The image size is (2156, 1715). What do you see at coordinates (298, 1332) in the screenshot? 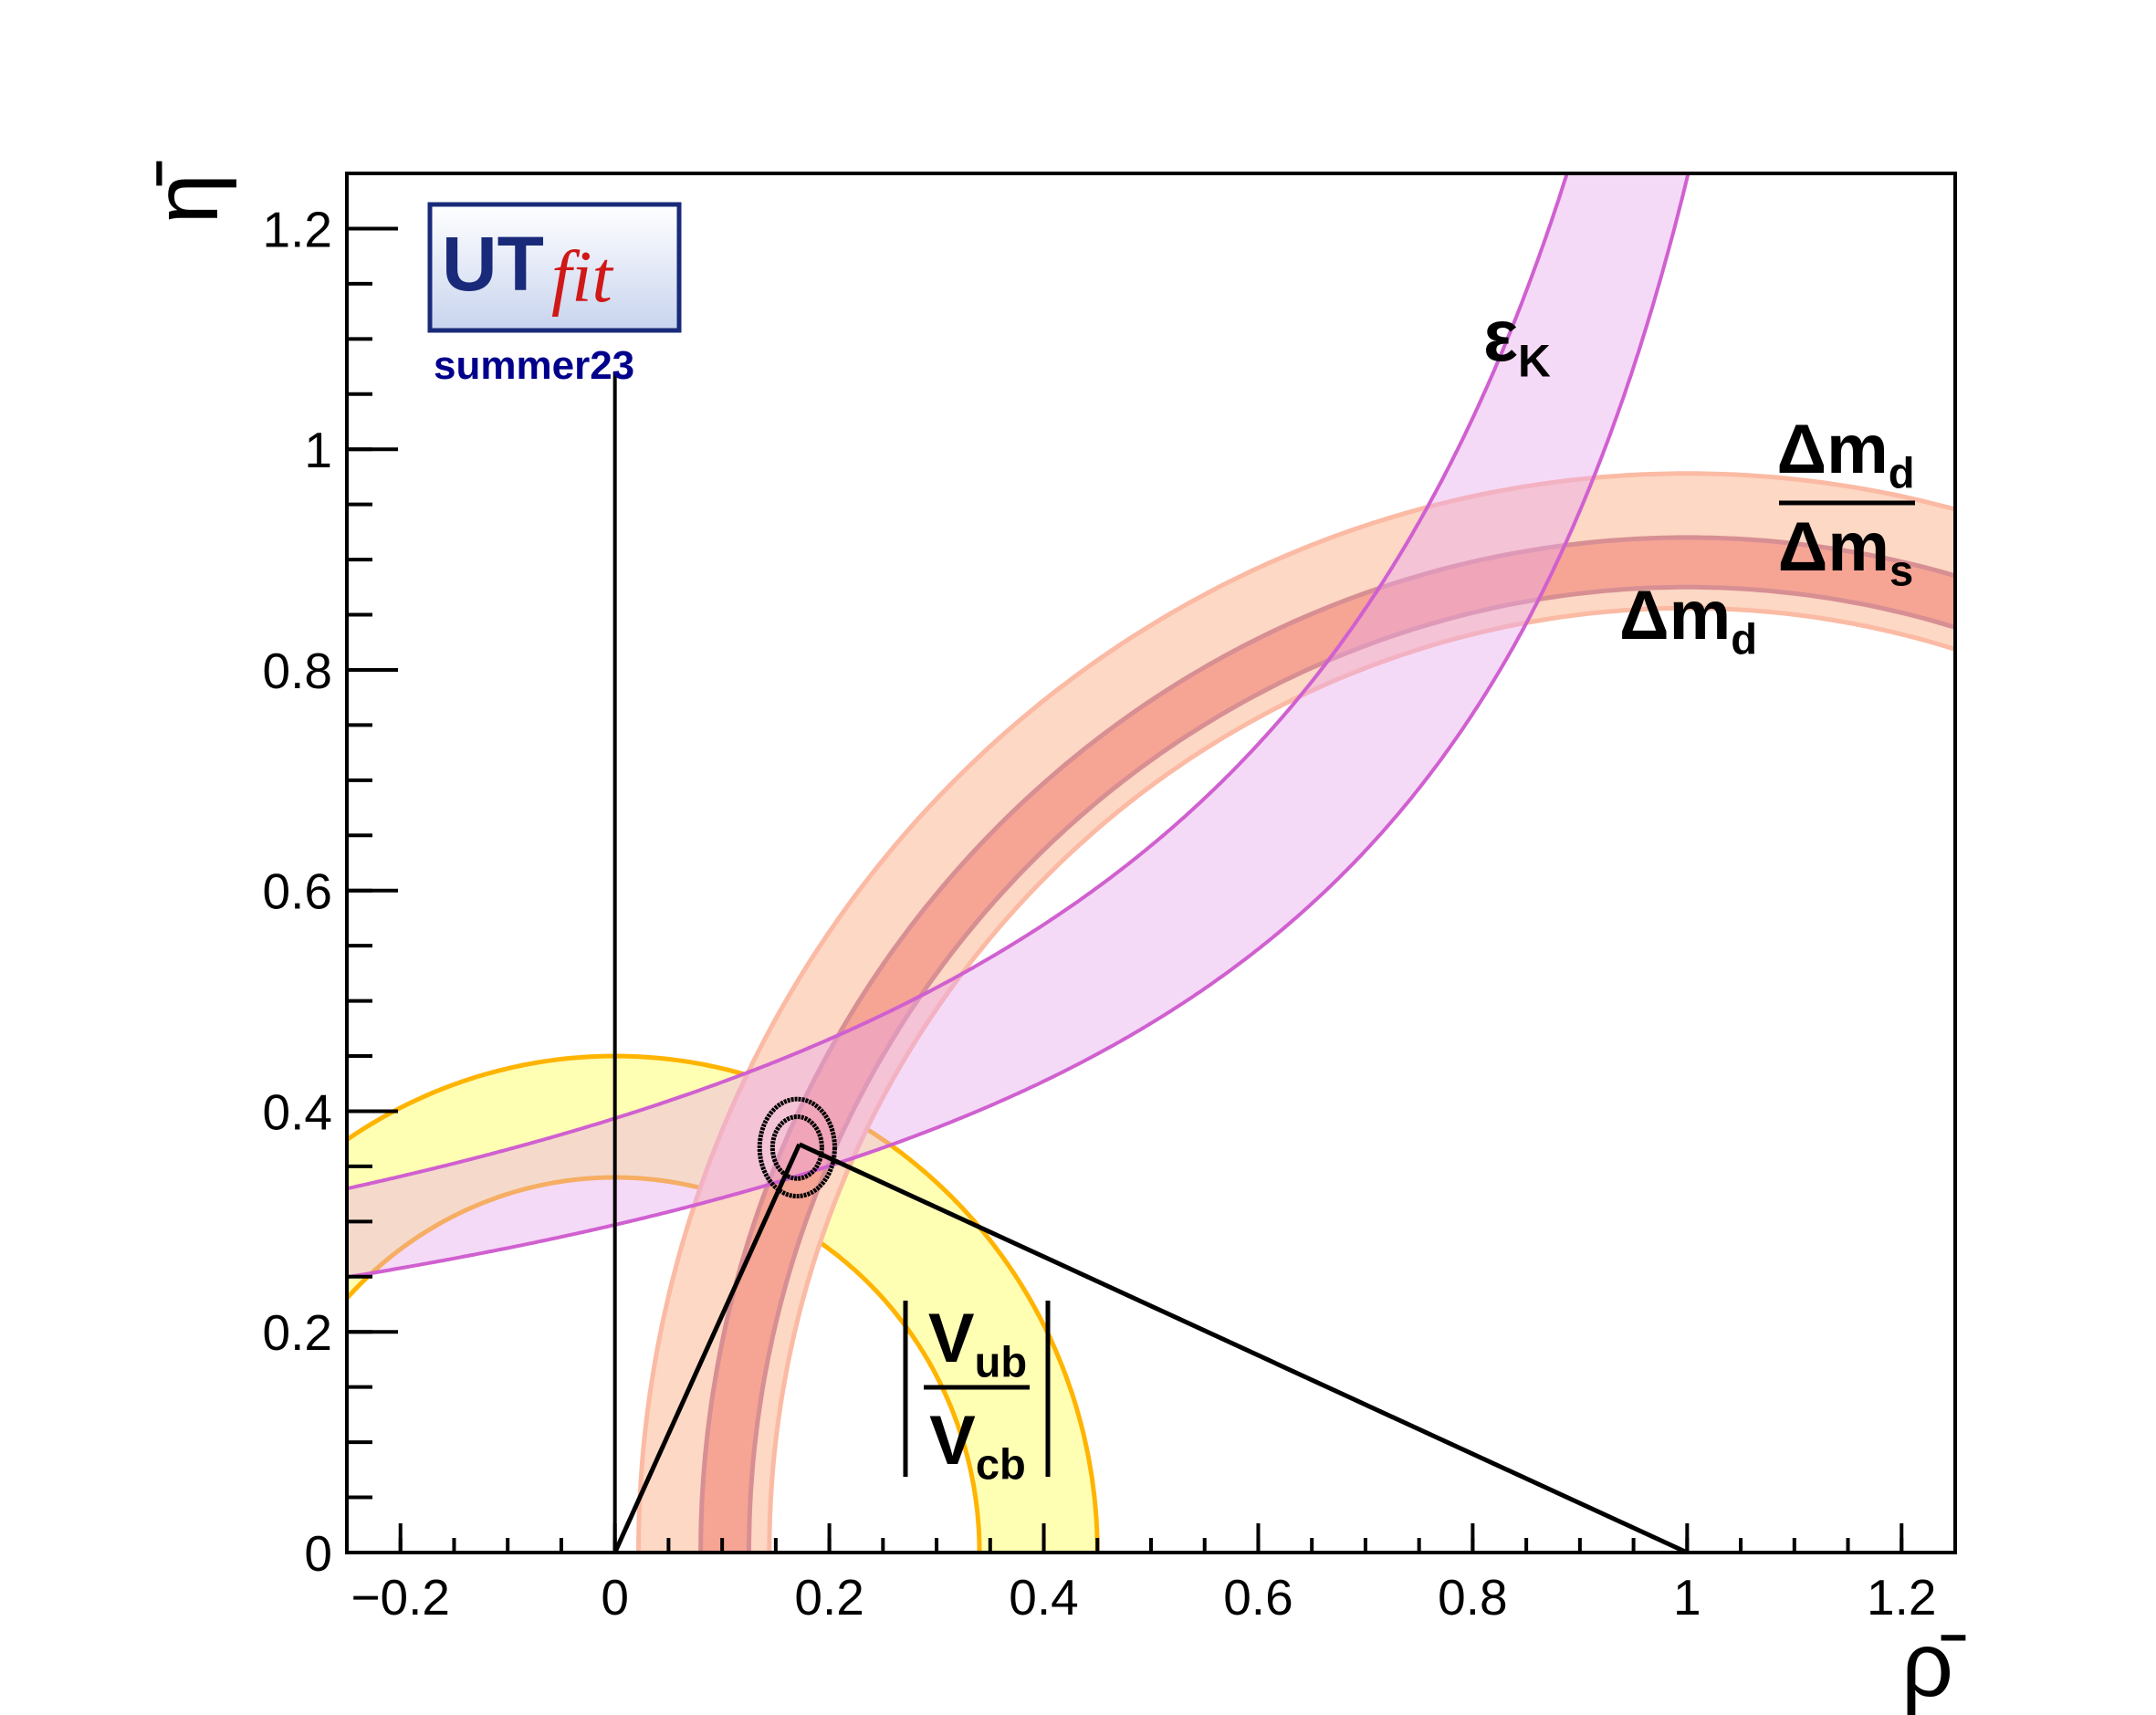
I see `y-tick-label: 0.2` at bounding box center [298, 1332].